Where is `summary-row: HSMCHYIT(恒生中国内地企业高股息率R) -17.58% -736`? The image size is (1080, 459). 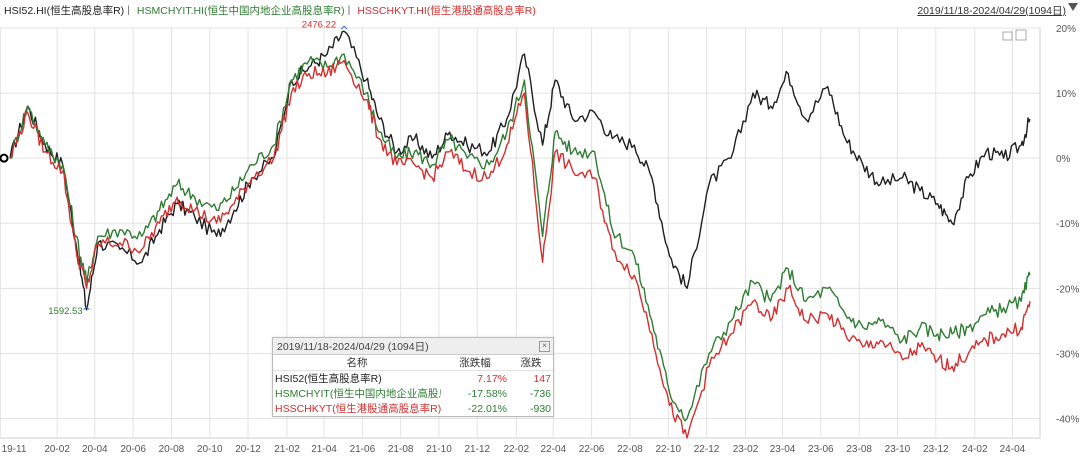
summary-row: HSMCHYIT(恒生中国内地企业高股息率R) -17.58% -736 is located at coordinates (413, 393).